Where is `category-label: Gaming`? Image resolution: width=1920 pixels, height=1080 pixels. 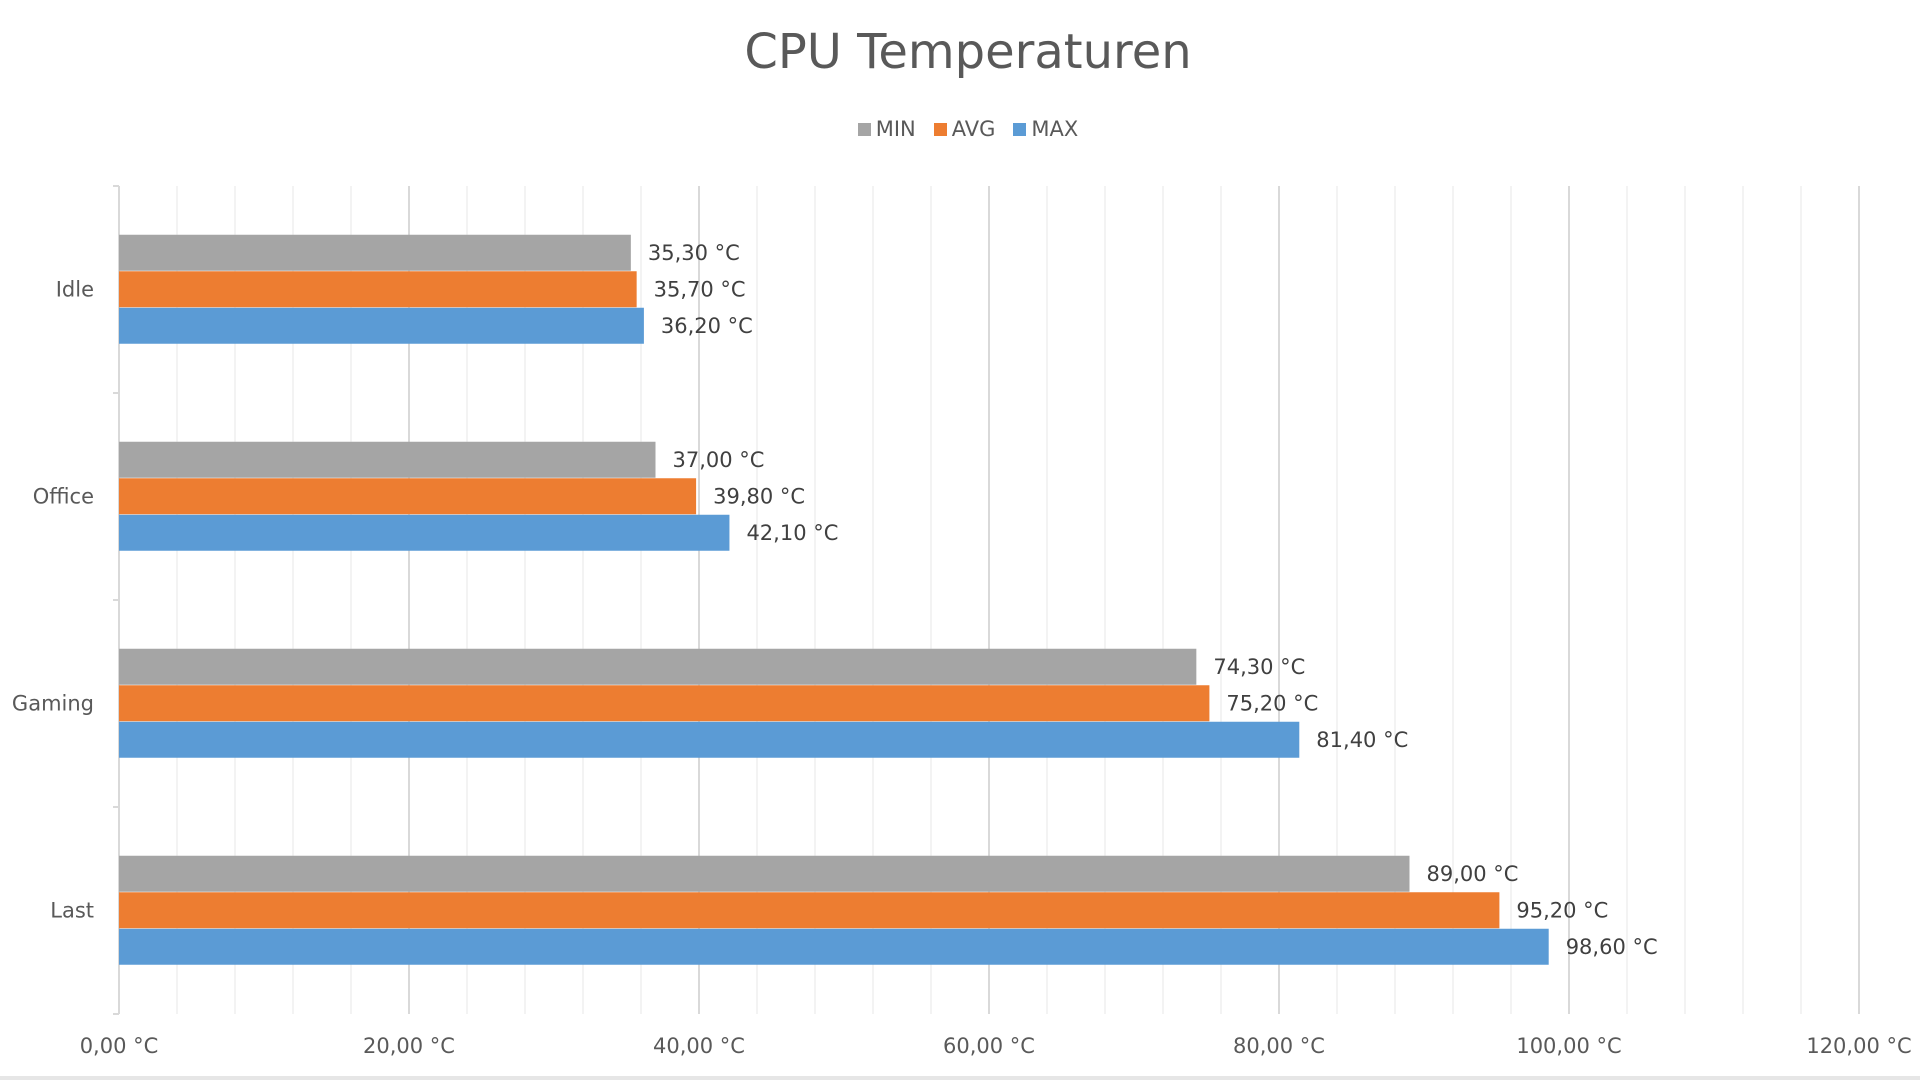
category-label: Gaming is located at coordinates (53, 704).